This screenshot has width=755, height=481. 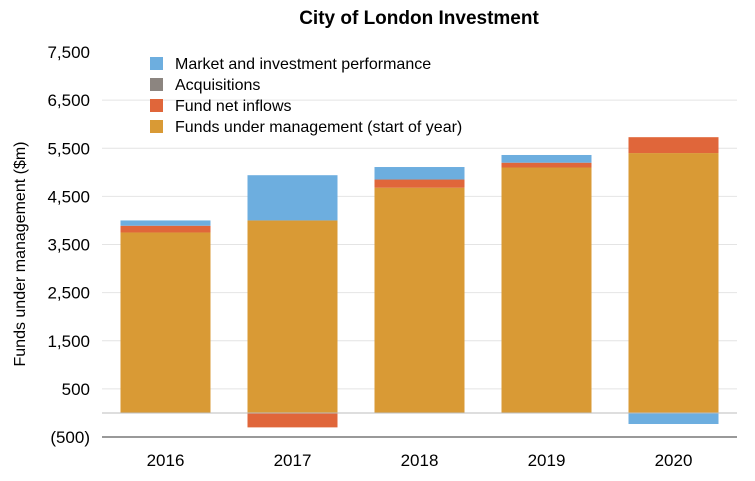 I want to click on bar-2016-market-and-investment-performance, so click(x=165, y=223).